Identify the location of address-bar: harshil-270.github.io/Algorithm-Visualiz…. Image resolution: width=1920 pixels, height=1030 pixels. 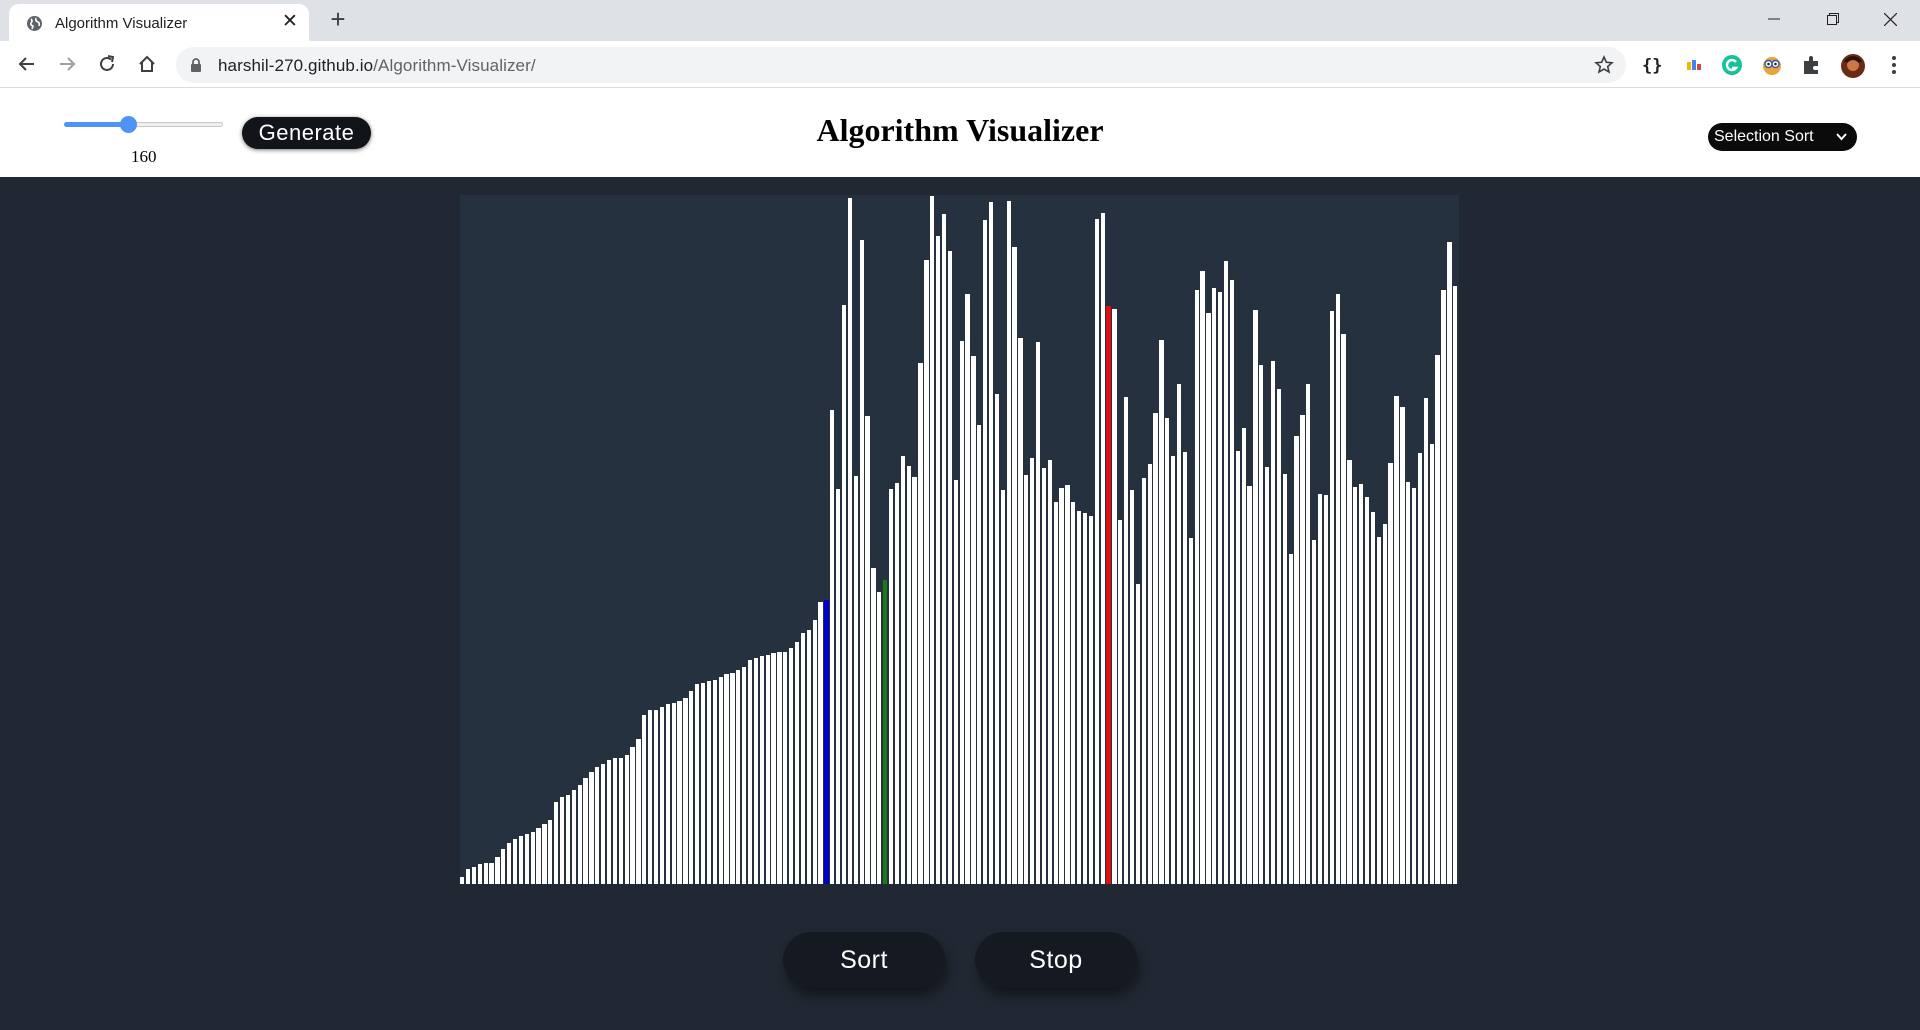
(901, 65).